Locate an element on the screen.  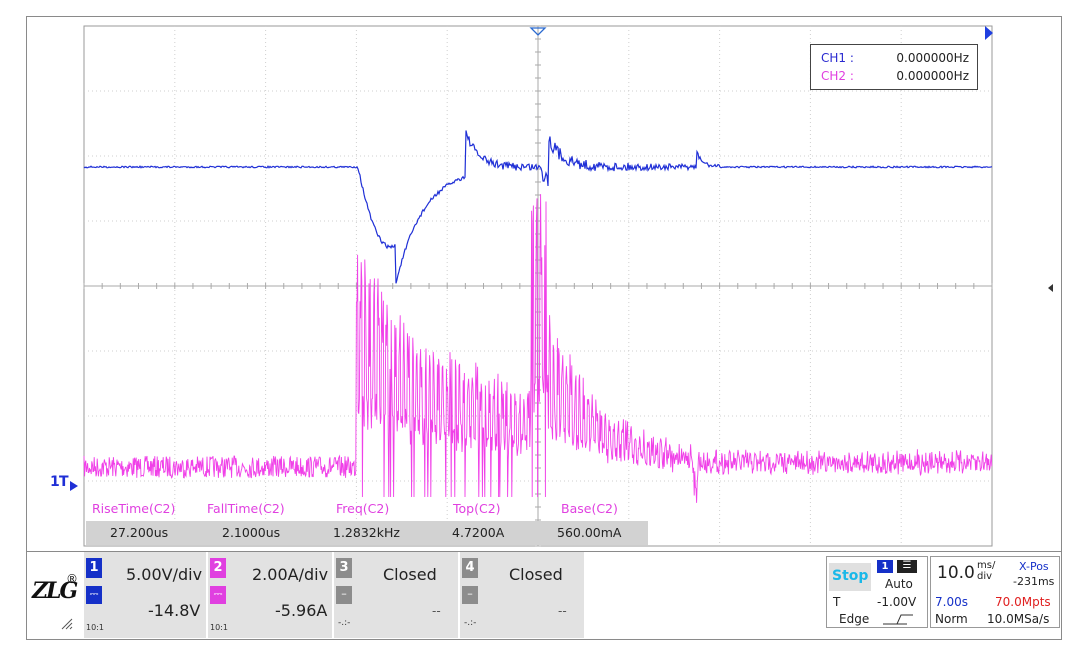
trigger-marker: T is located at coordinates (64, 482).